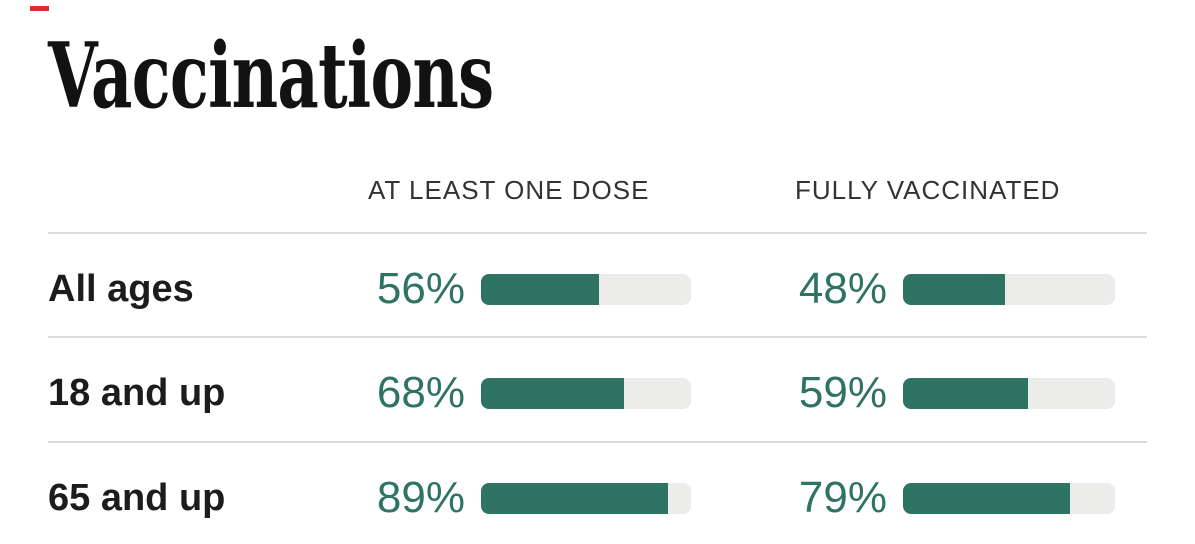  What do you see at coordinates (420, 288) in the screenshot?
I see `one-dose-percent: 56%` at bounding box center [420, 288].